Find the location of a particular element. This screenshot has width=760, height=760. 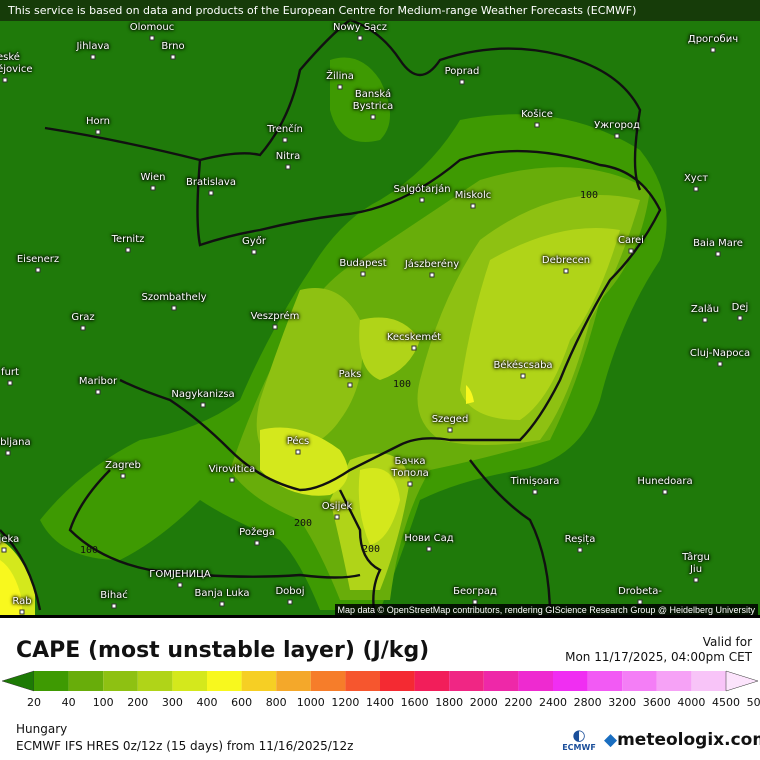

city-label: Szombathely is located at coordinates (174, 297).